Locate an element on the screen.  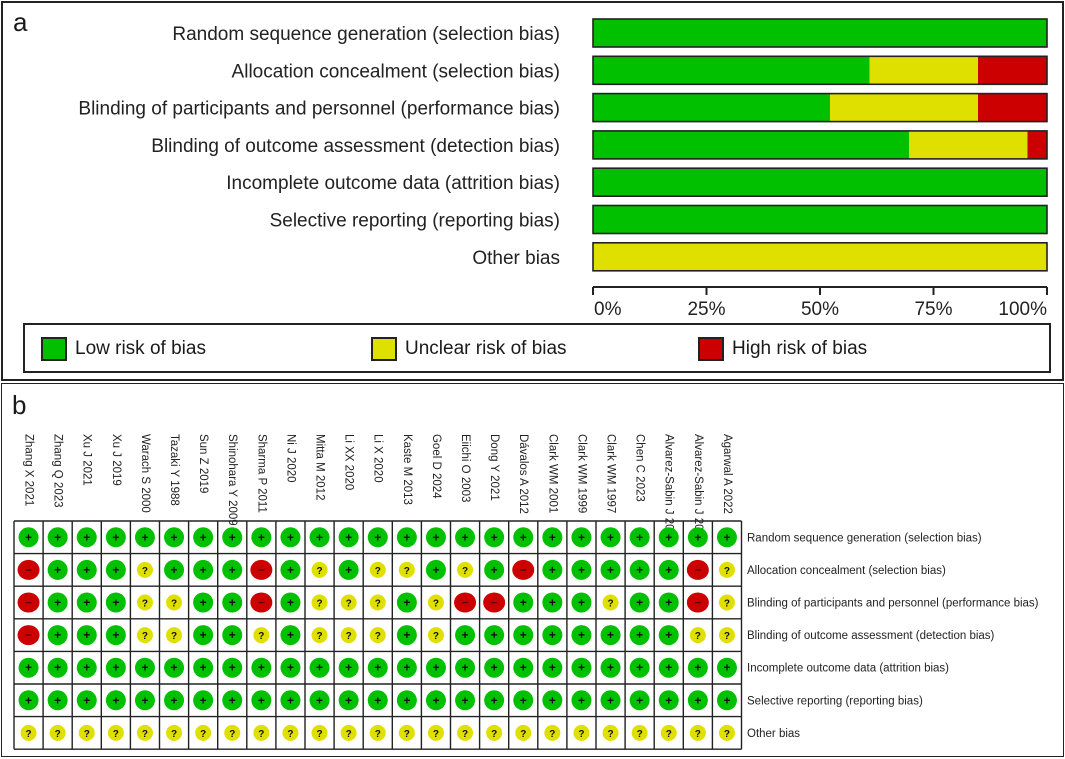
legend-label-high: High risk of bias is located at coordinates (800, 348).